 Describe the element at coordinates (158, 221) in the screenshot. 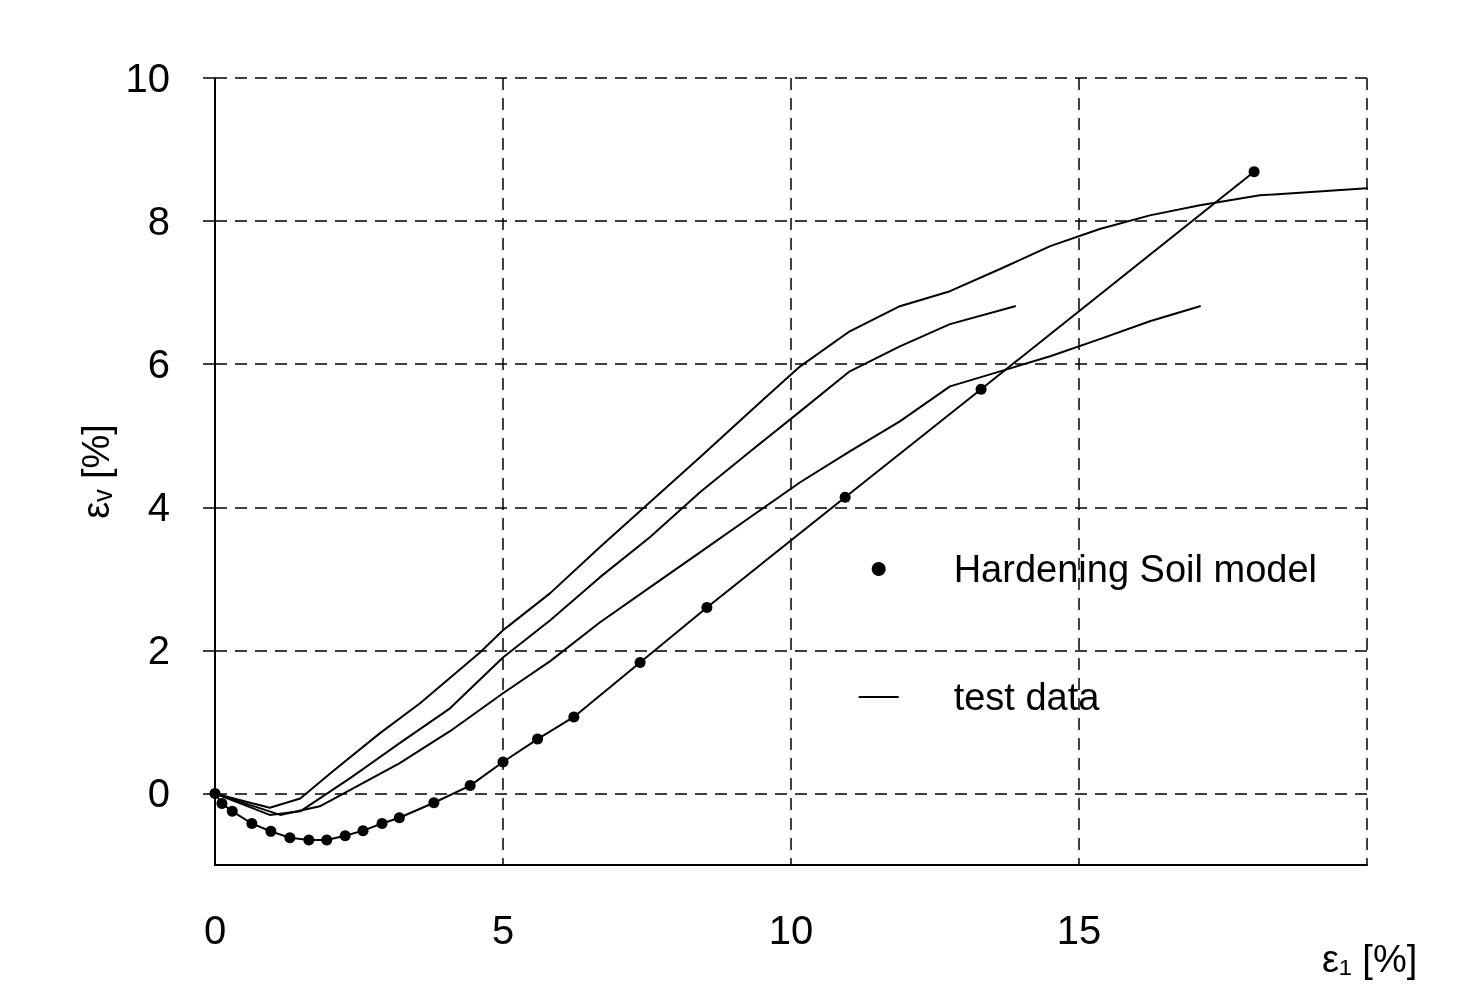

I see `y-tick-label: 8` at that location.